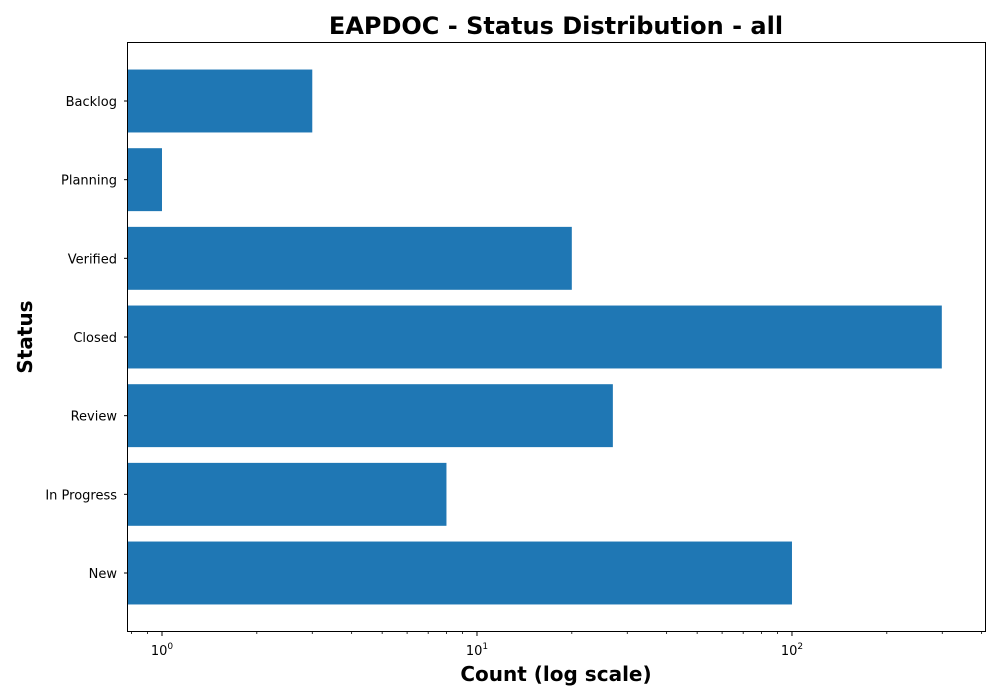  What do you see at coordinates (94, 417) in the screenshot?
I see `y-tick-label-review: Review` at bounding box center [94, 417].